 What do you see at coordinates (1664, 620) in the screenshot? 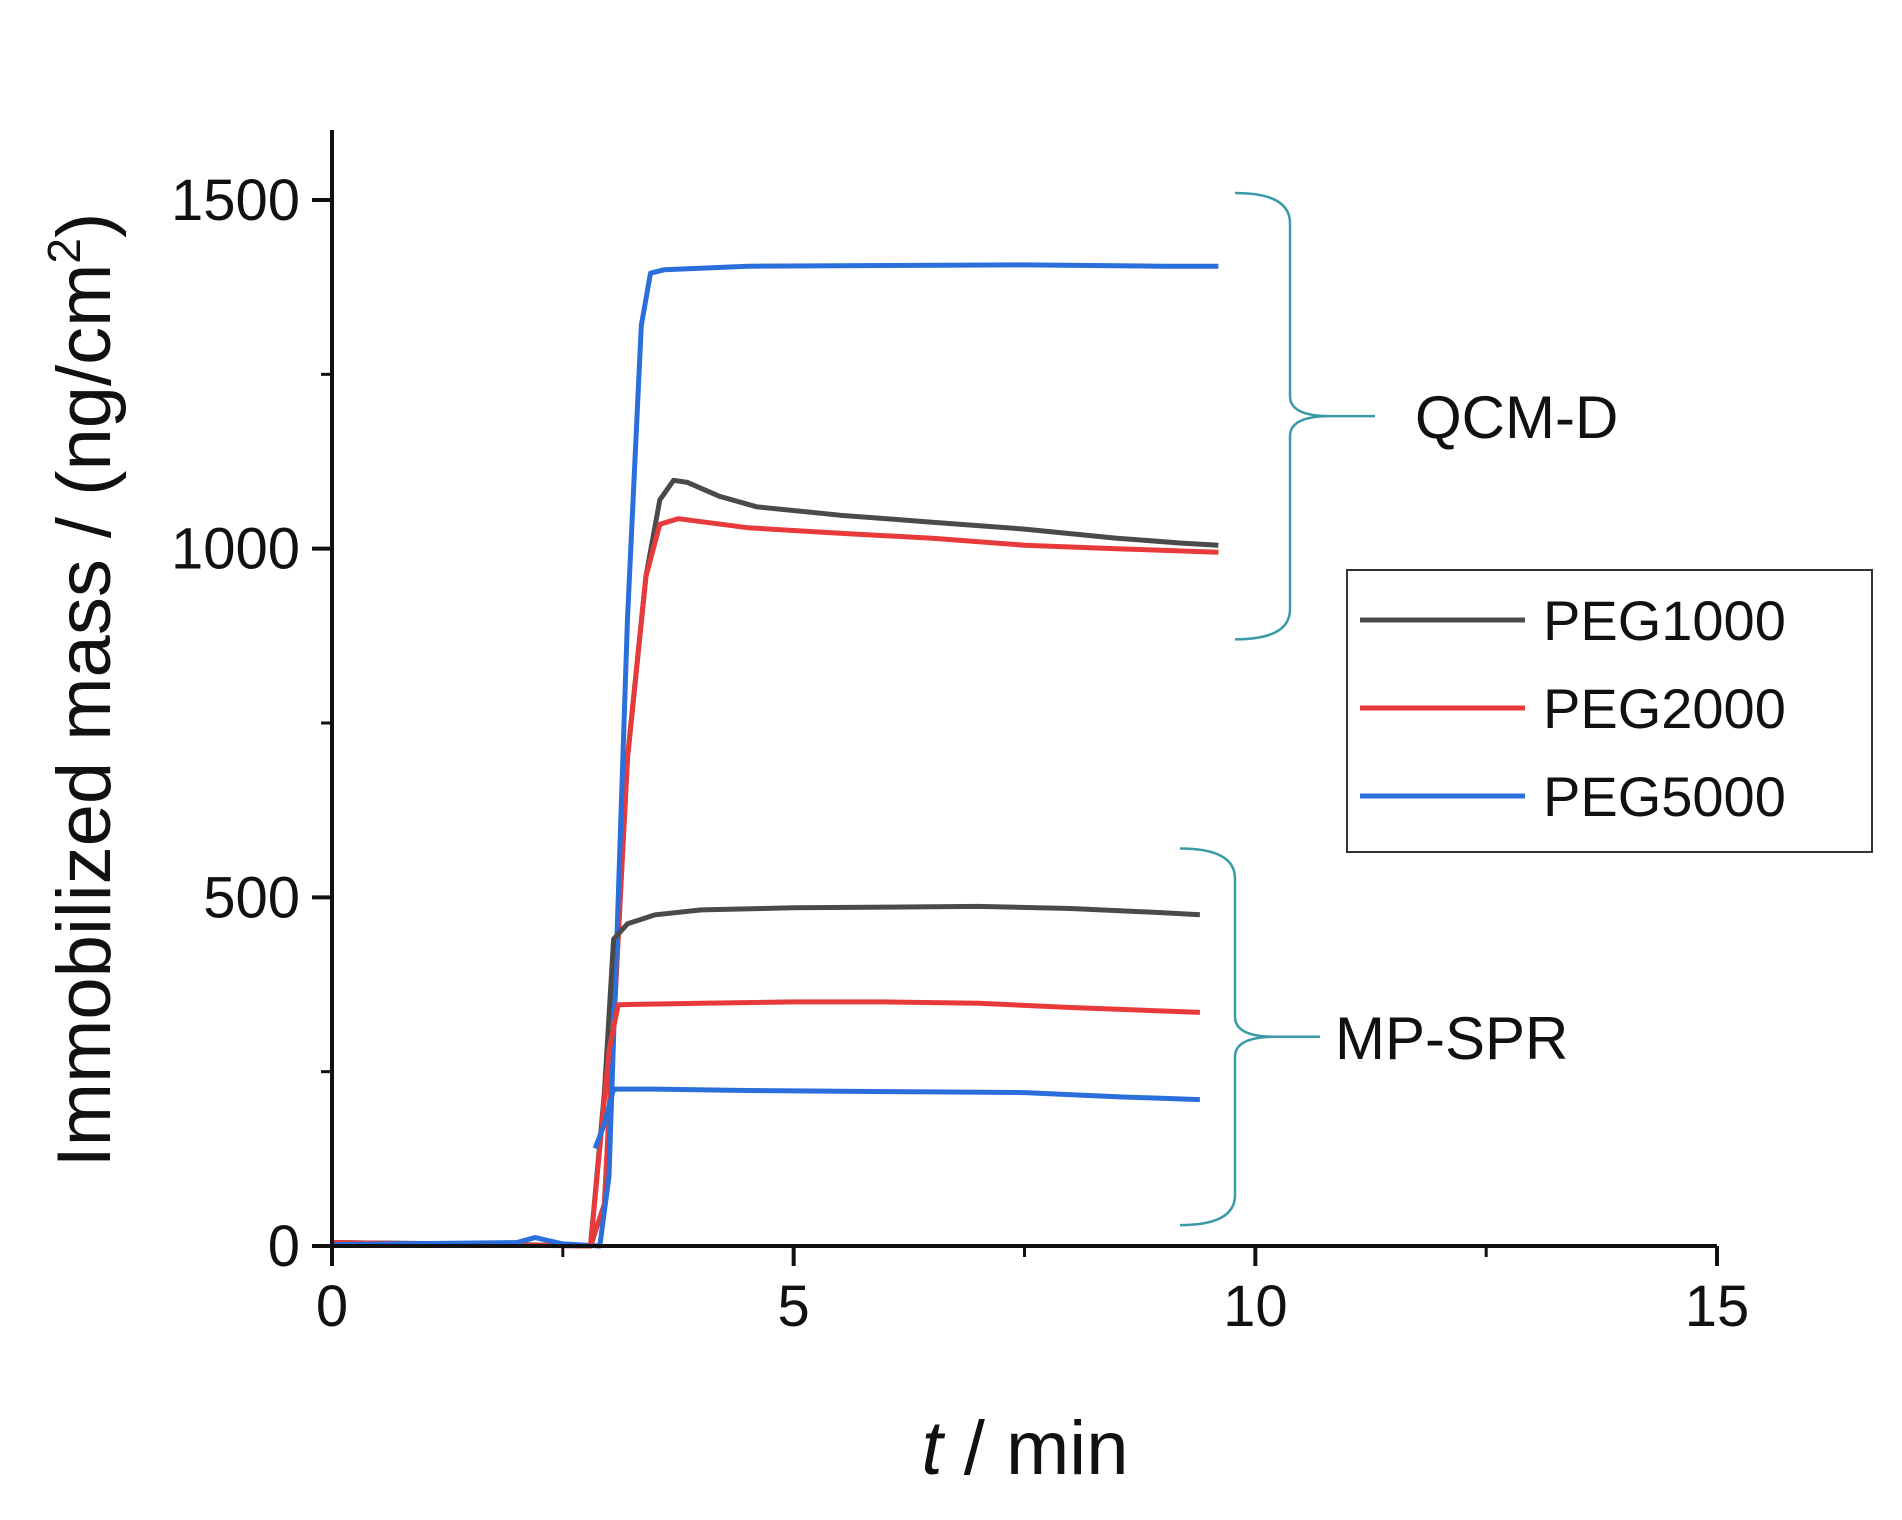
I see `legend-label: PEG1000` at bounding box center [1664, 620].